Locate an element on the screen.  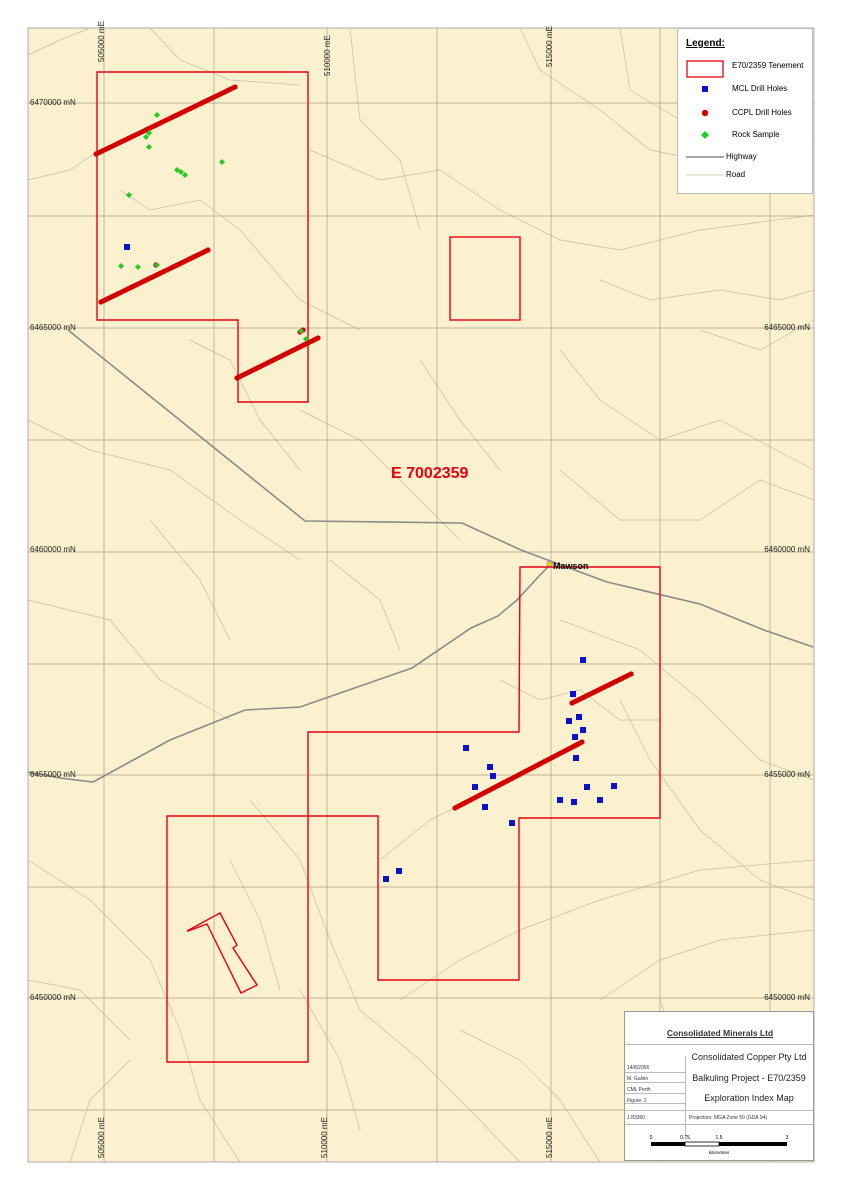
tenement-north-block is located at coordinates (202, 237).